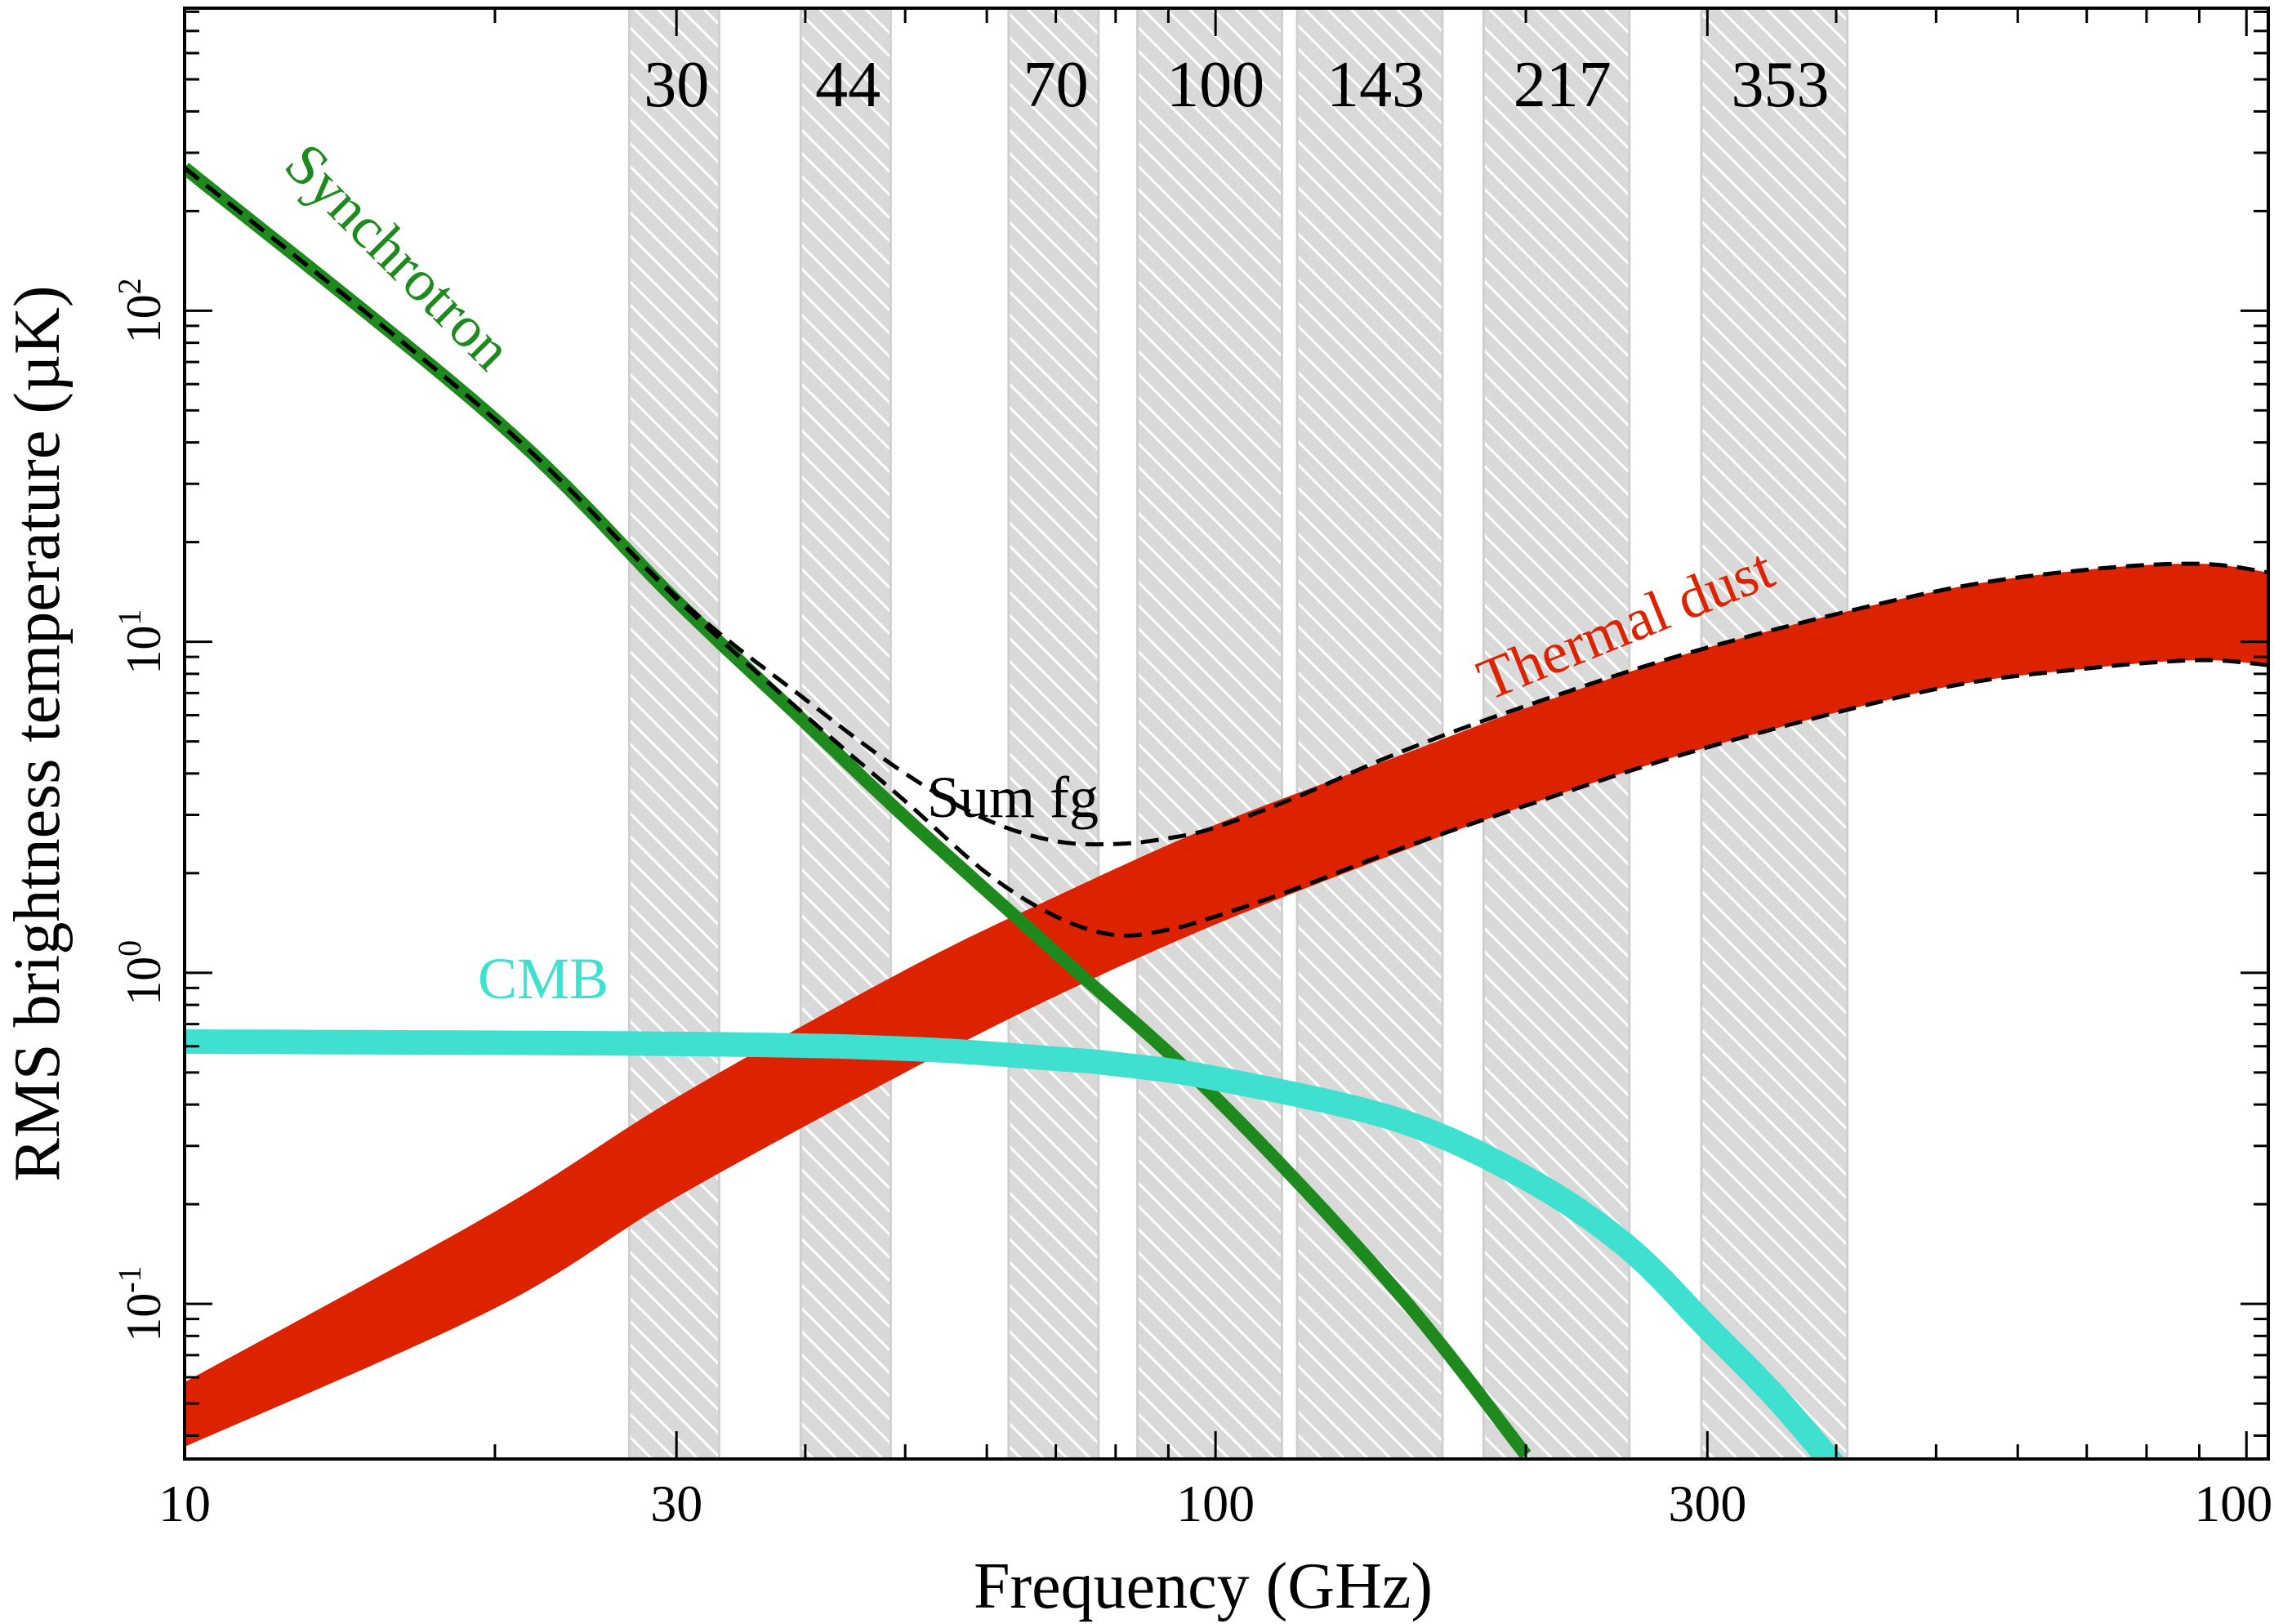 This screenshot has height=1624, width=2274. Describe the element at coordinates (1203, 1586) in the screenshot. I see `x-axis-title: Frequency (GHz)` at that location.